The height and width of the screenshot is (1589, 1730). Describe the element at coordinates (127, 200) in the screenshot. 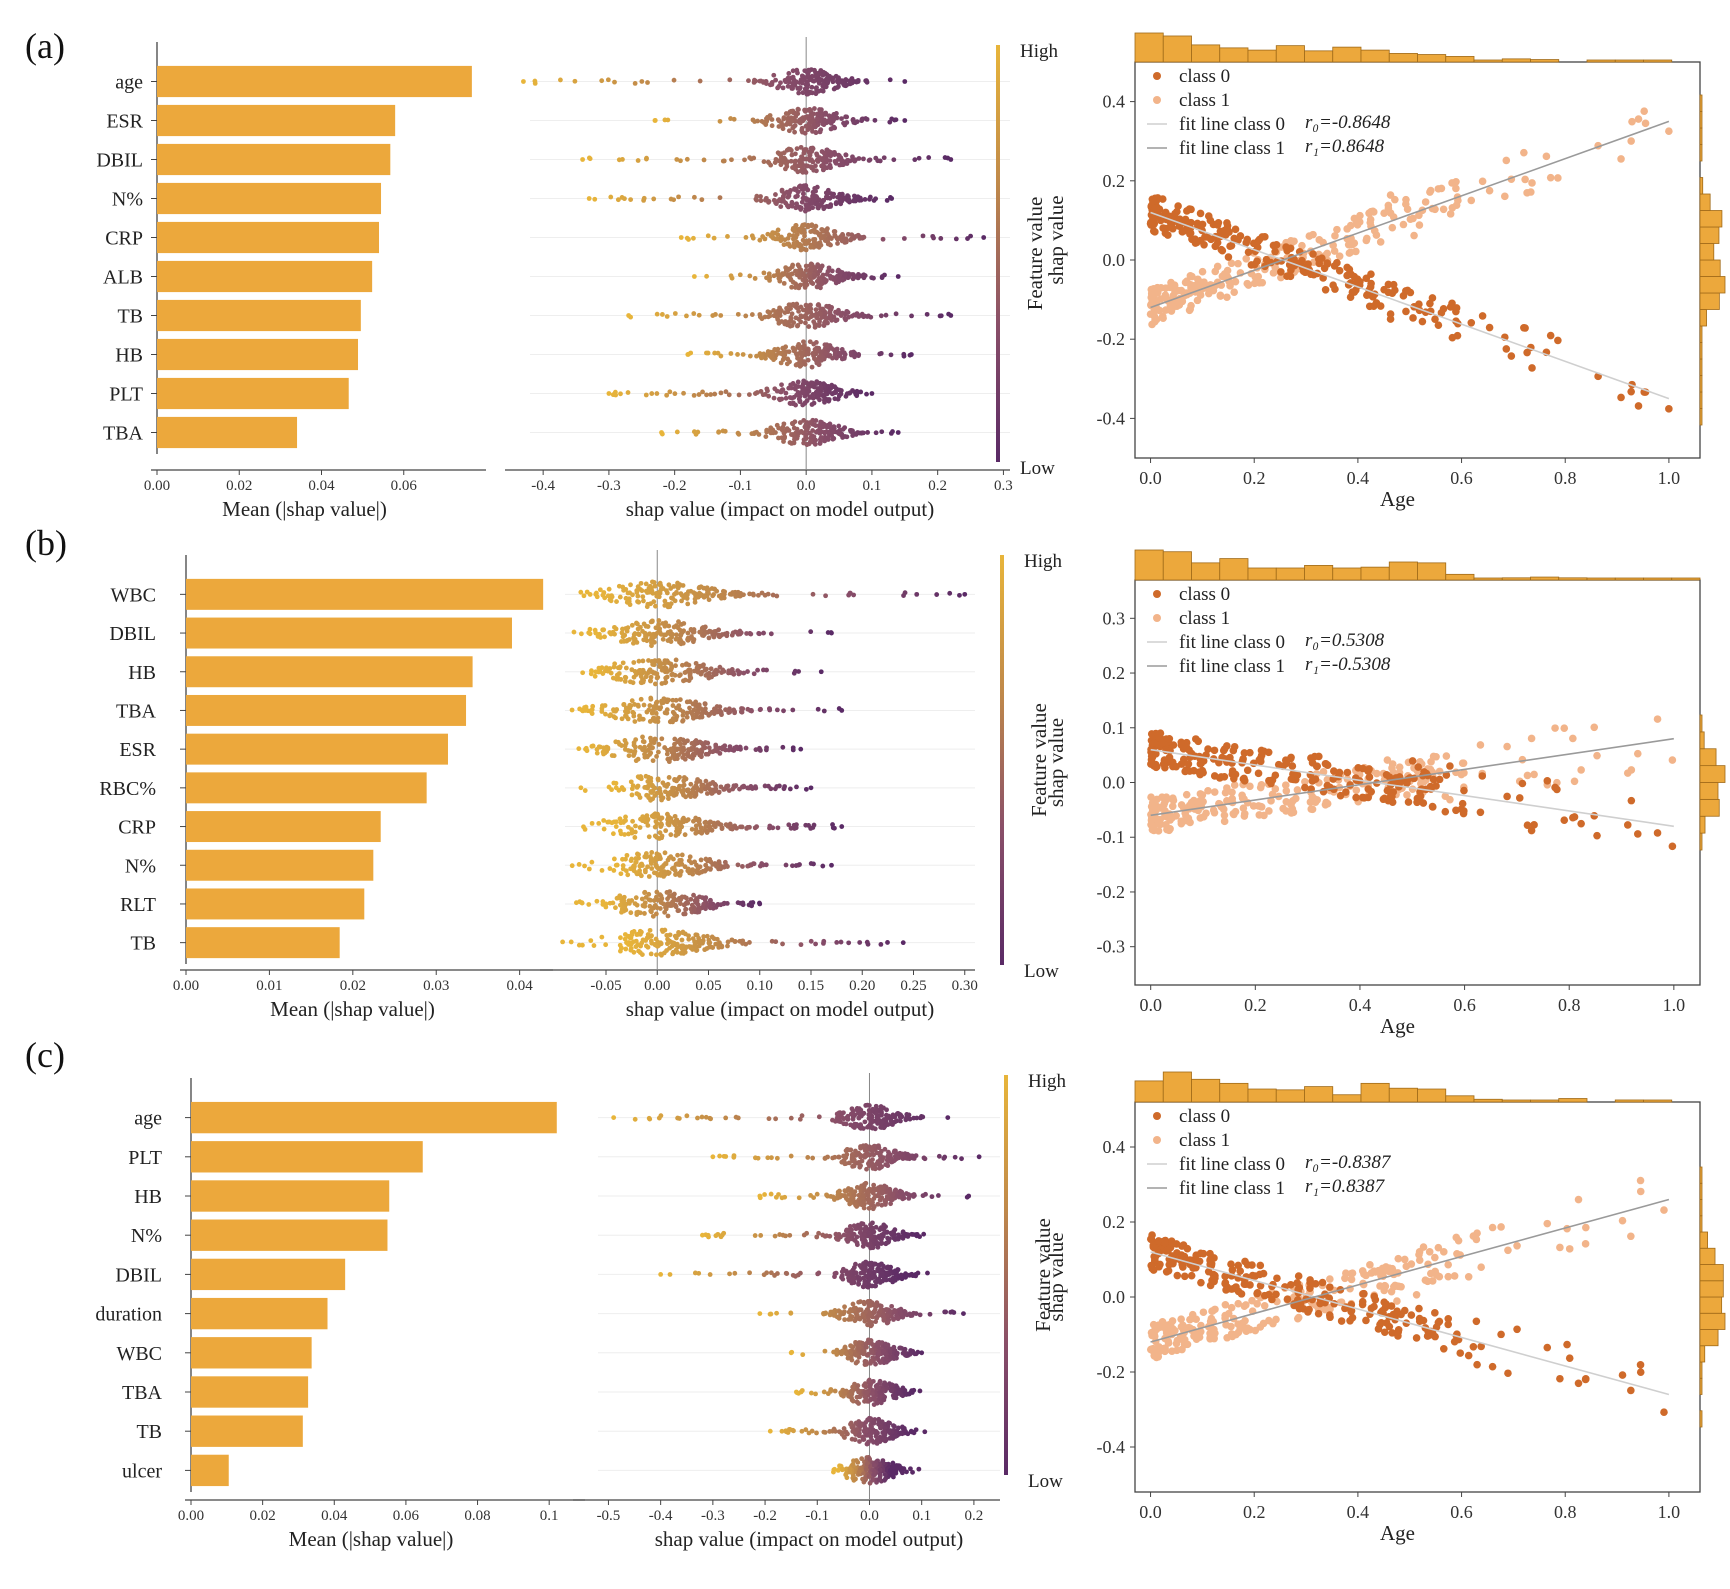

I see `feature-label: N%` at that location.